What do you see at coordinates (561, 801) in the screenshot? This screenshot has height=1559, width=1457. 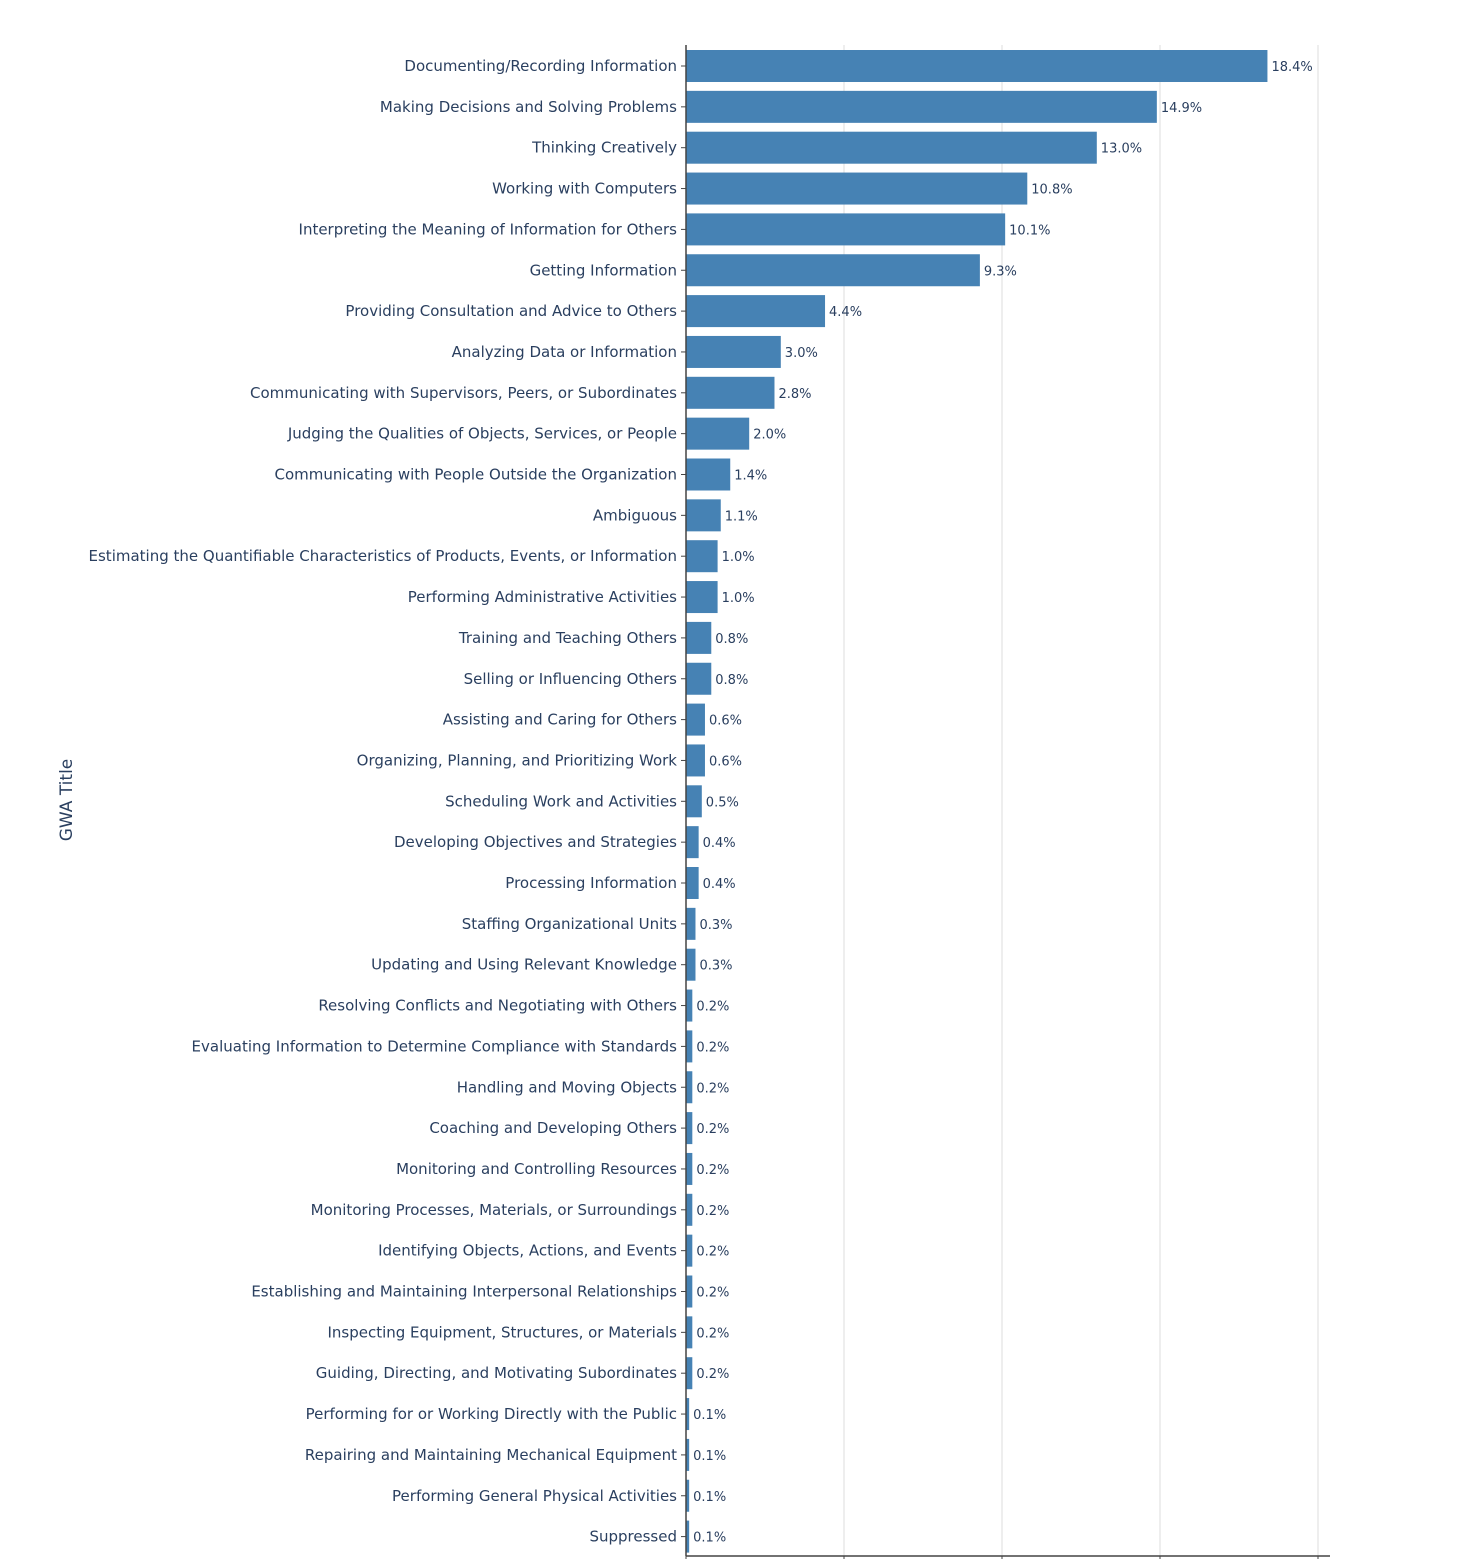 I see `category-label: Scheduling Work and Activities` at bounding box center [561, 801].